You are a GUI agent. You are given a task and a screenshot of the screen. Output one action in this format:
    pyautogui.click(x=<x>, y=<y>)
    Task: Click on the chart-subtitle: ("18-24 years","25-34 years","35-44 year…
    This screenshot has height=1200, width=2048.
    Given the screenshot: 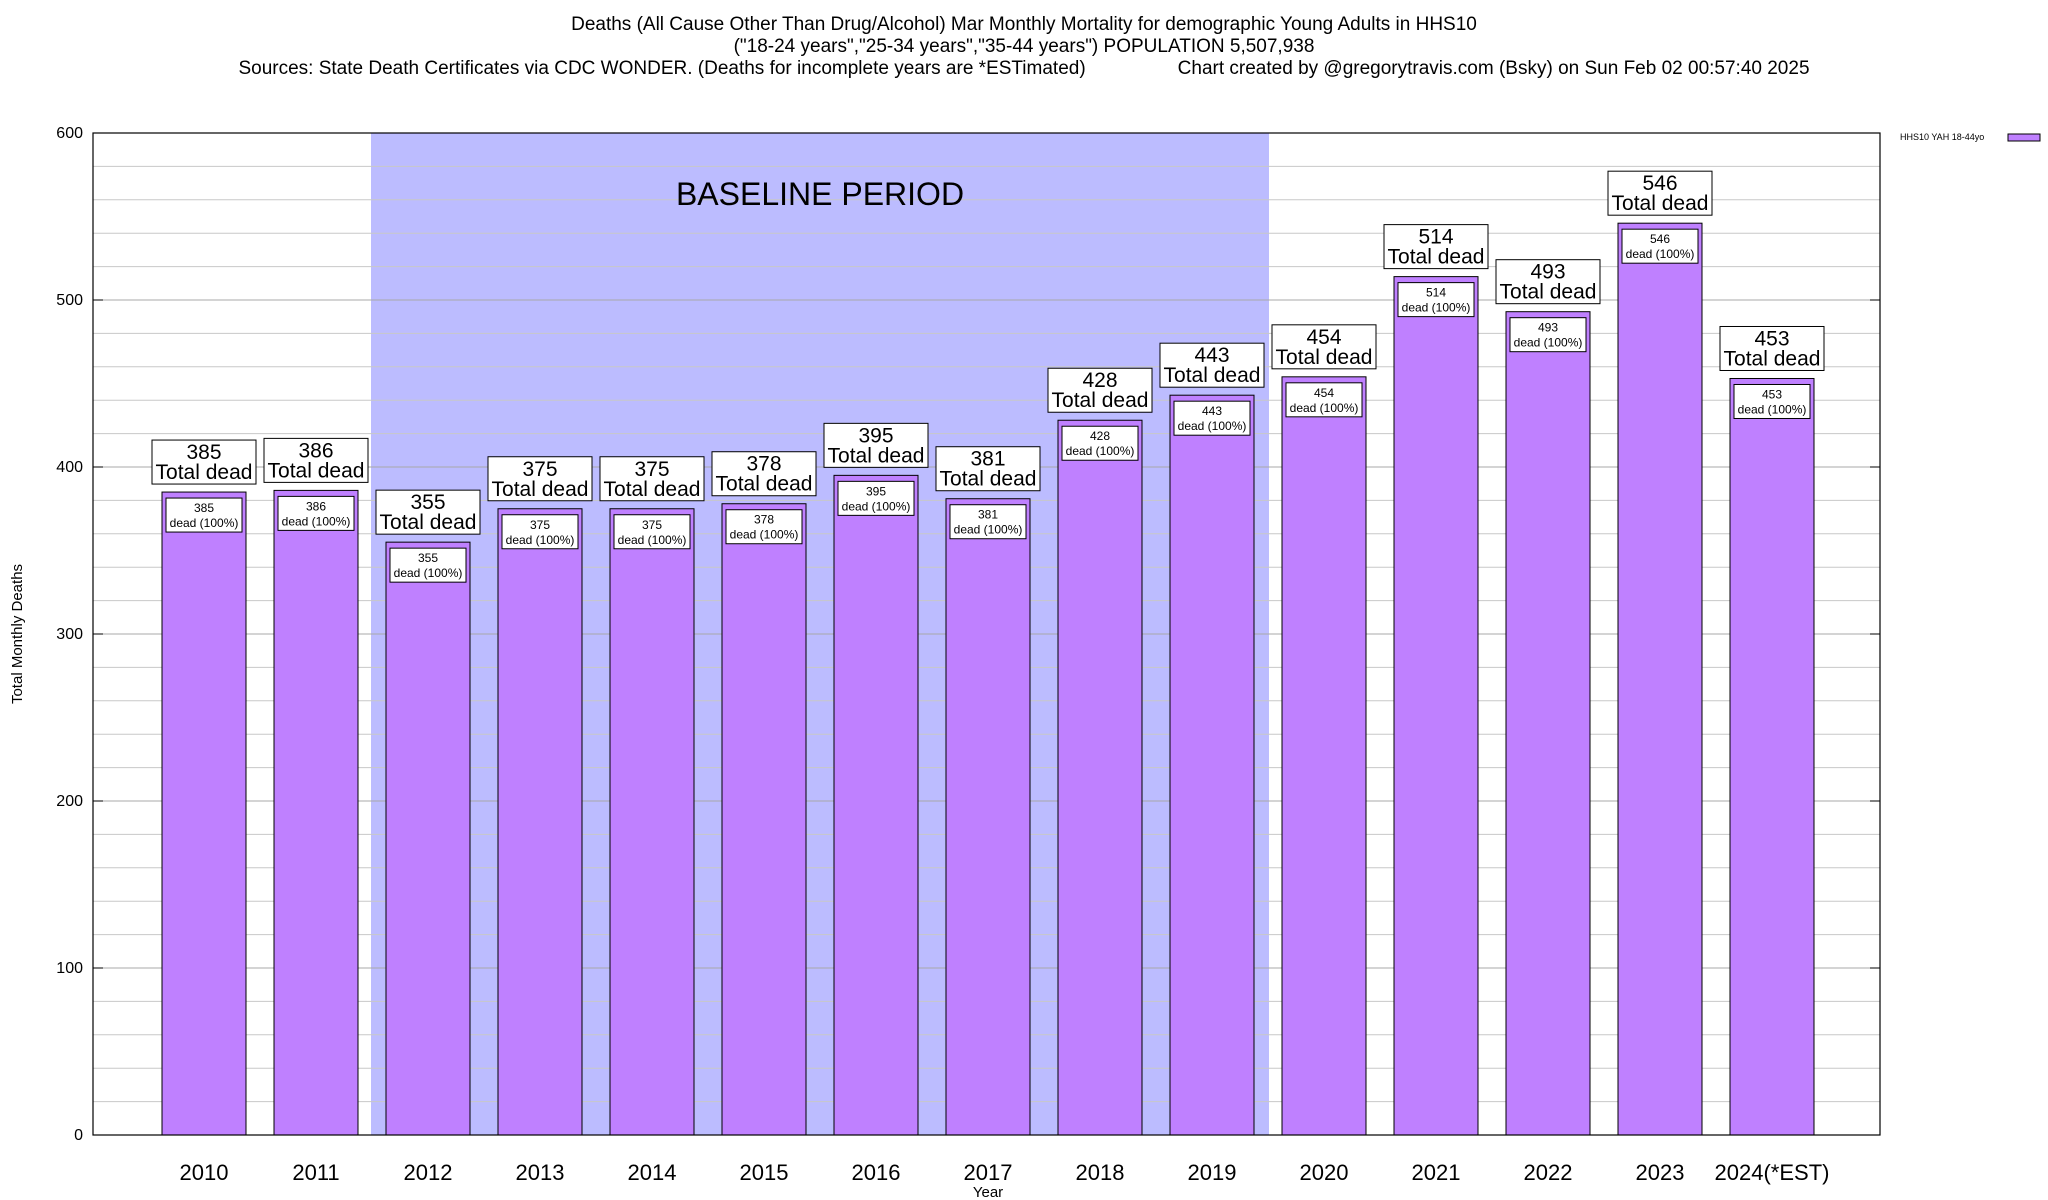 What is the action you would take?
    pyautogui.click(x=1024, y=46)
    